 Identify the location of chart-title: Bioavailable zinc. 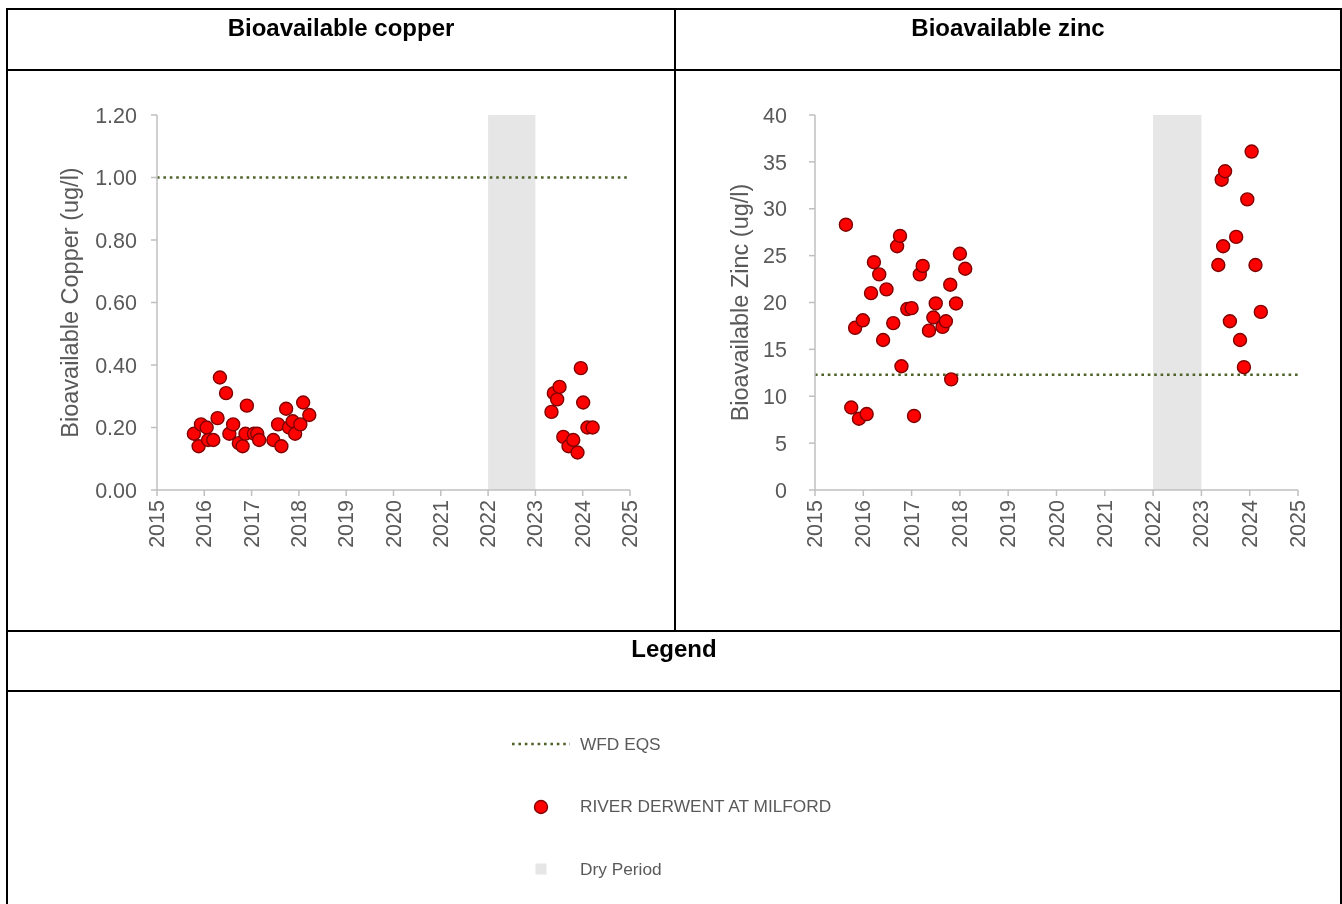
(1008, 27).